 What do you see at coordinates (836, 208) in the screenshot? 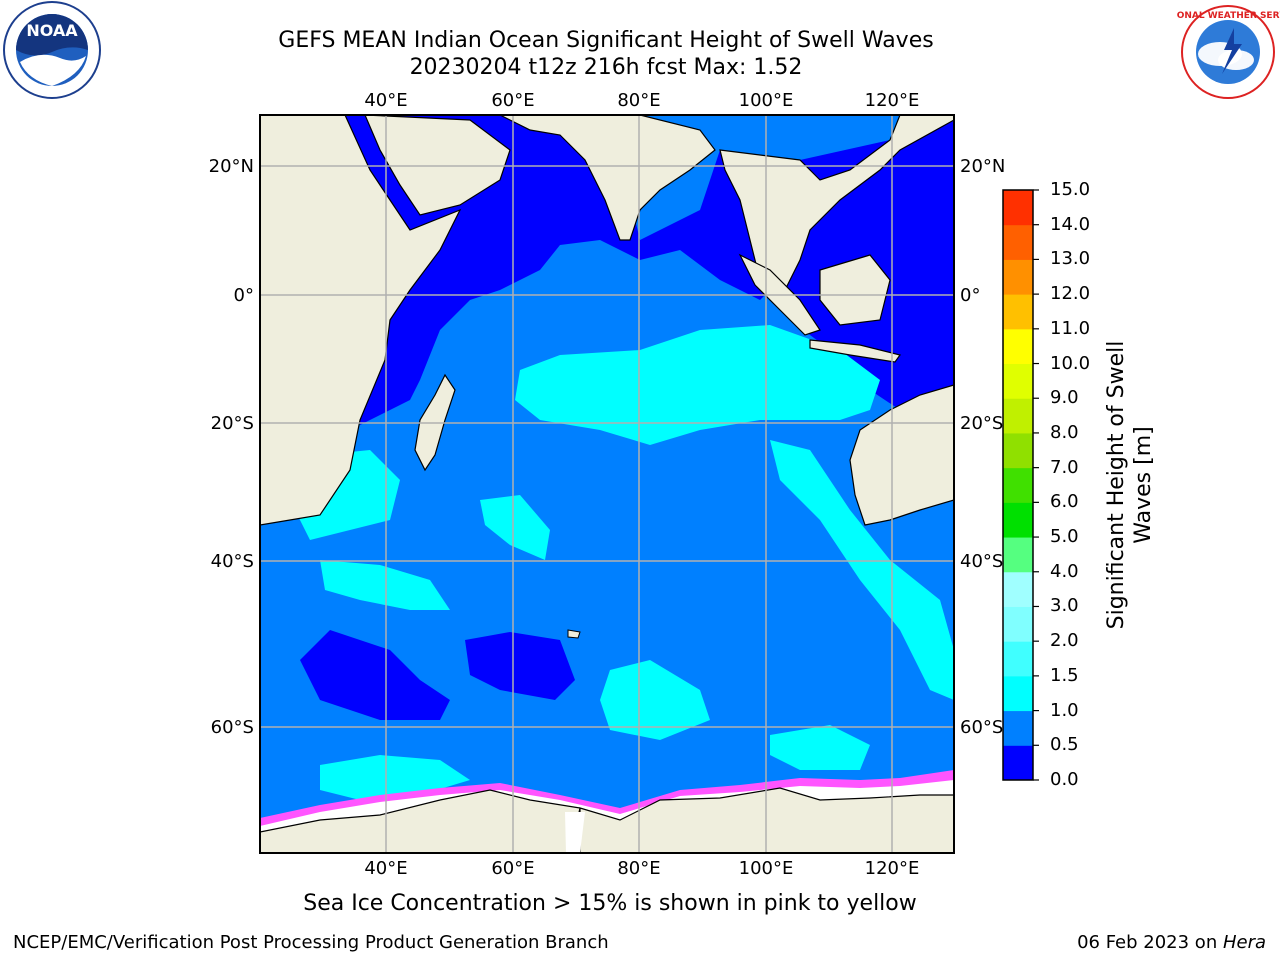
I see `land-se-asia` at bounding box center [836, 208].